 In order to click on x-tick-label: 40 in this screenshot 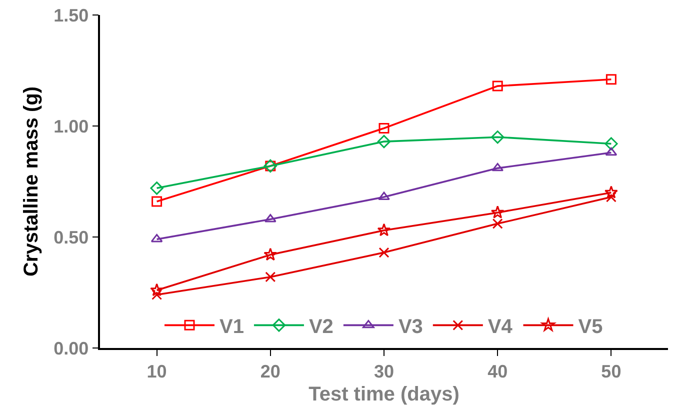, I will do `click(498, 371)`.